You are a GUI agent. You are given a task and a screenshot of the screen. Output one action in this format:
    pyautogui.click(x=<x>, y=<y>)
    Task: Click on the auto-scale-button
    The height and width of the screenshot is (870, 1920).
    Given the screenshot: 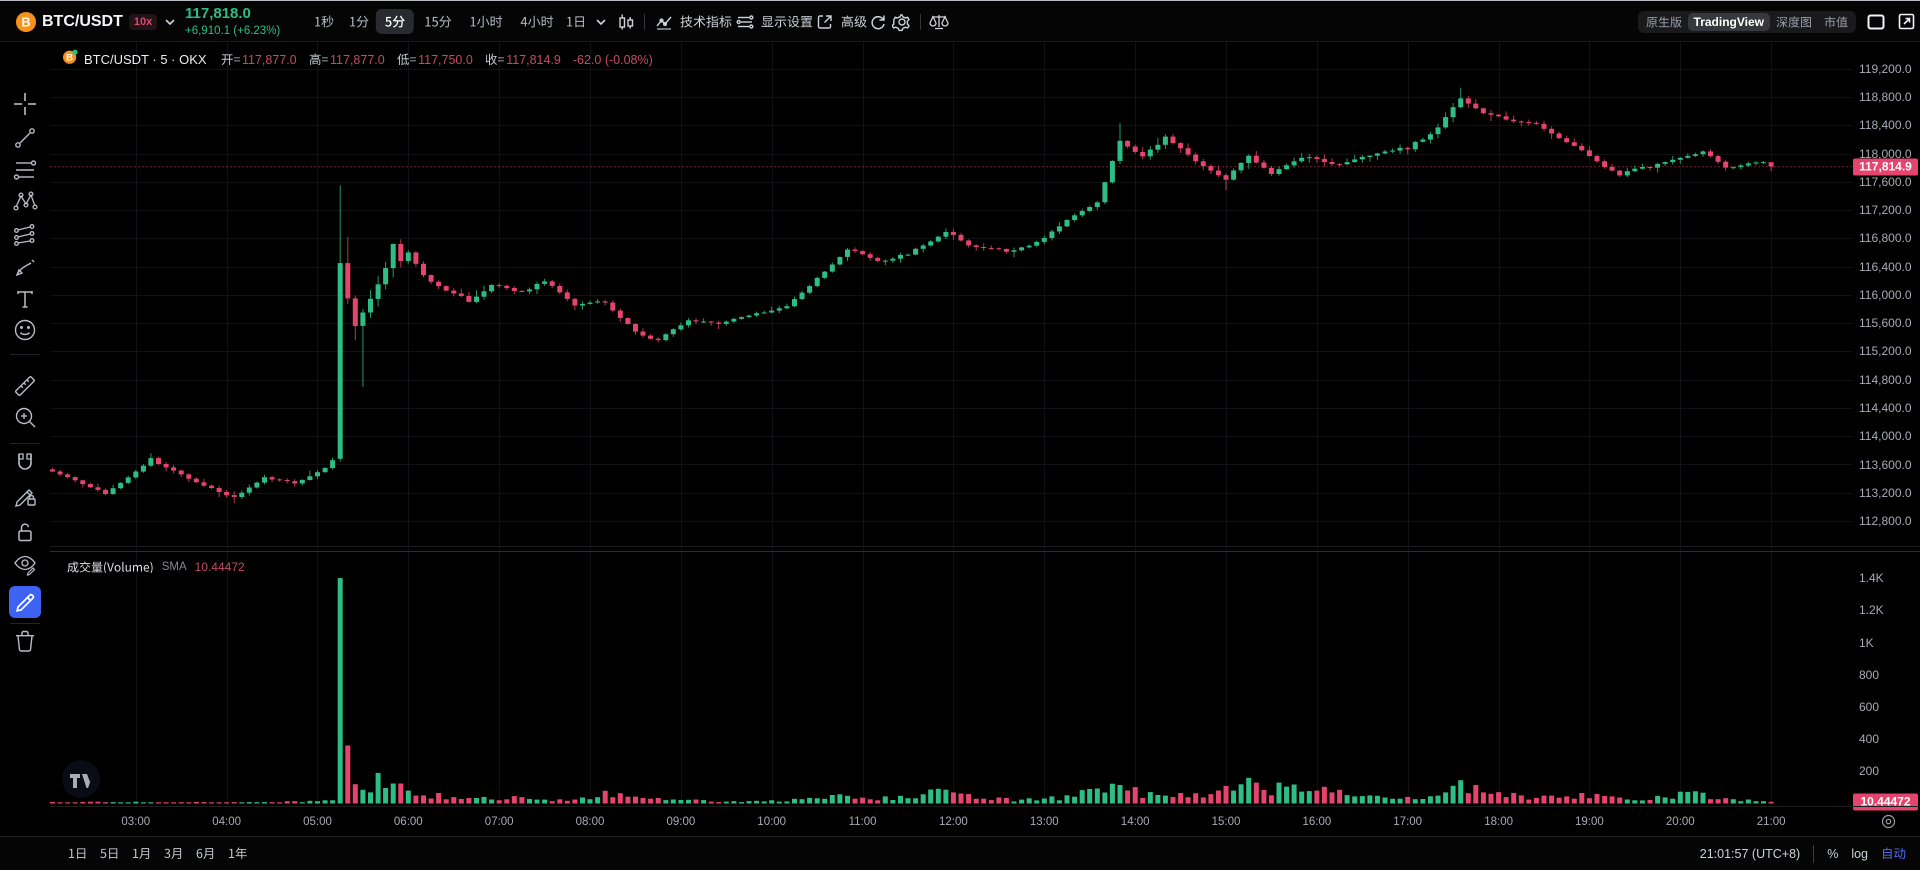 What is the action you would take?
    pyautogui.click(x=1893, y=853)
    